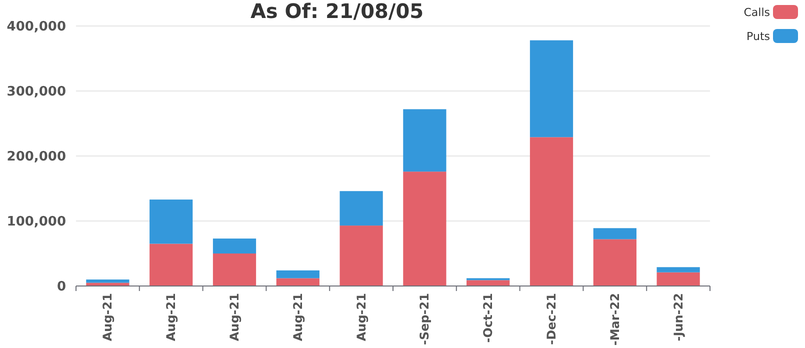  What do you see at coordinates (551, 319) in the screenshot?
I see `x-tick-label: -Dec-21` at bounding box center [551, 319].